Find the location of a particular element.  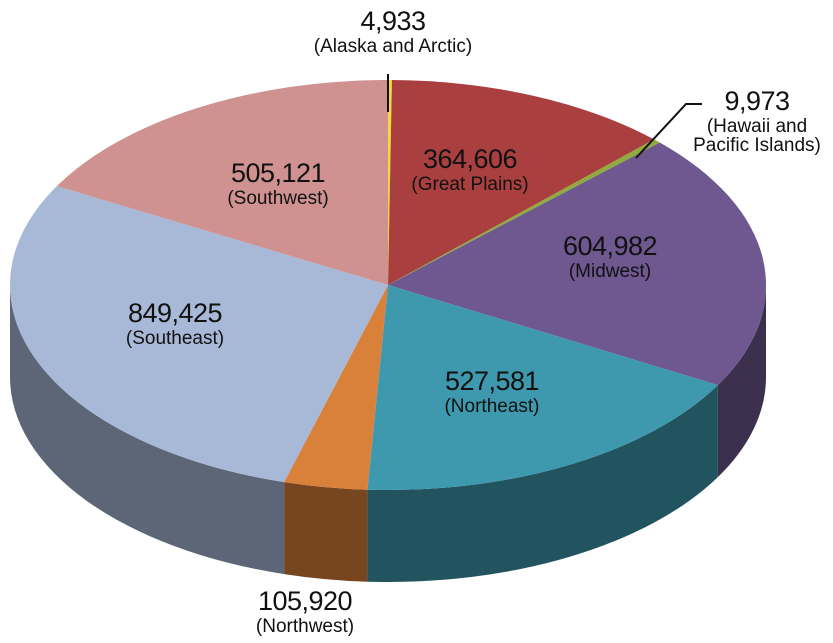

value-label: 9,973 is located at coordinates (757, 101).